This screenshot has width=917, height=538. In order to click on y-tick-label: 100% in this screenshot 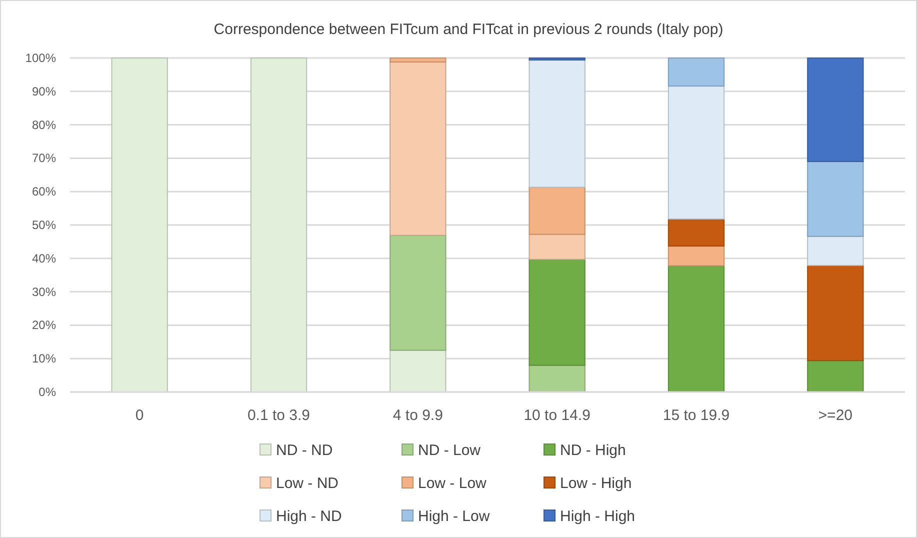, I will do `click(40, 58)`.